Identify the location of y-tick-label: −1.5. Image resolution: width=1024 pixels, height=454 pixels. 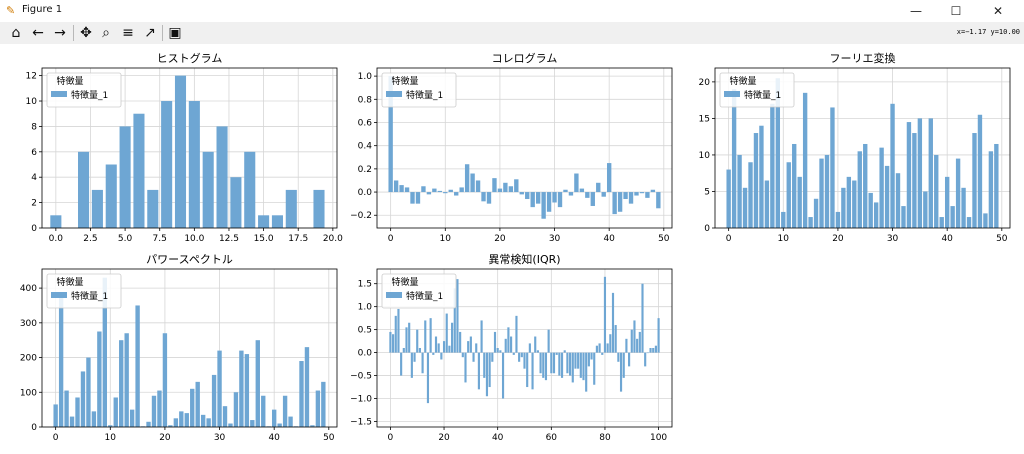
(361, 422).